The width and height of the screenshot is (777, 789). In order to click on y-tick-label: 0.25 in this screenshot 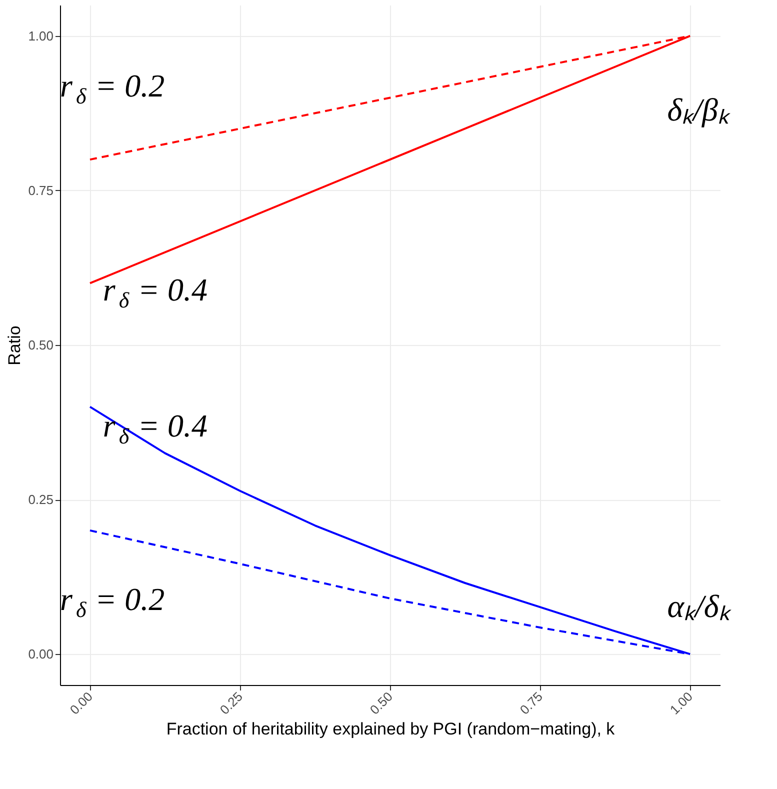, I will do `click(41, 500)`.